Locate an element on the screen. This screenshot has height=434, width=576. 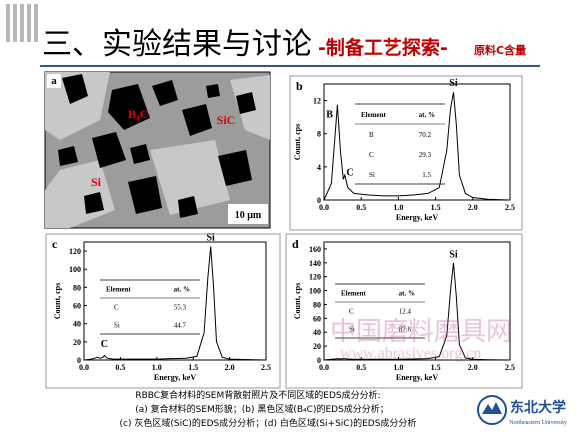
table-cell: 44.7 is located at coordinates (180, 326).